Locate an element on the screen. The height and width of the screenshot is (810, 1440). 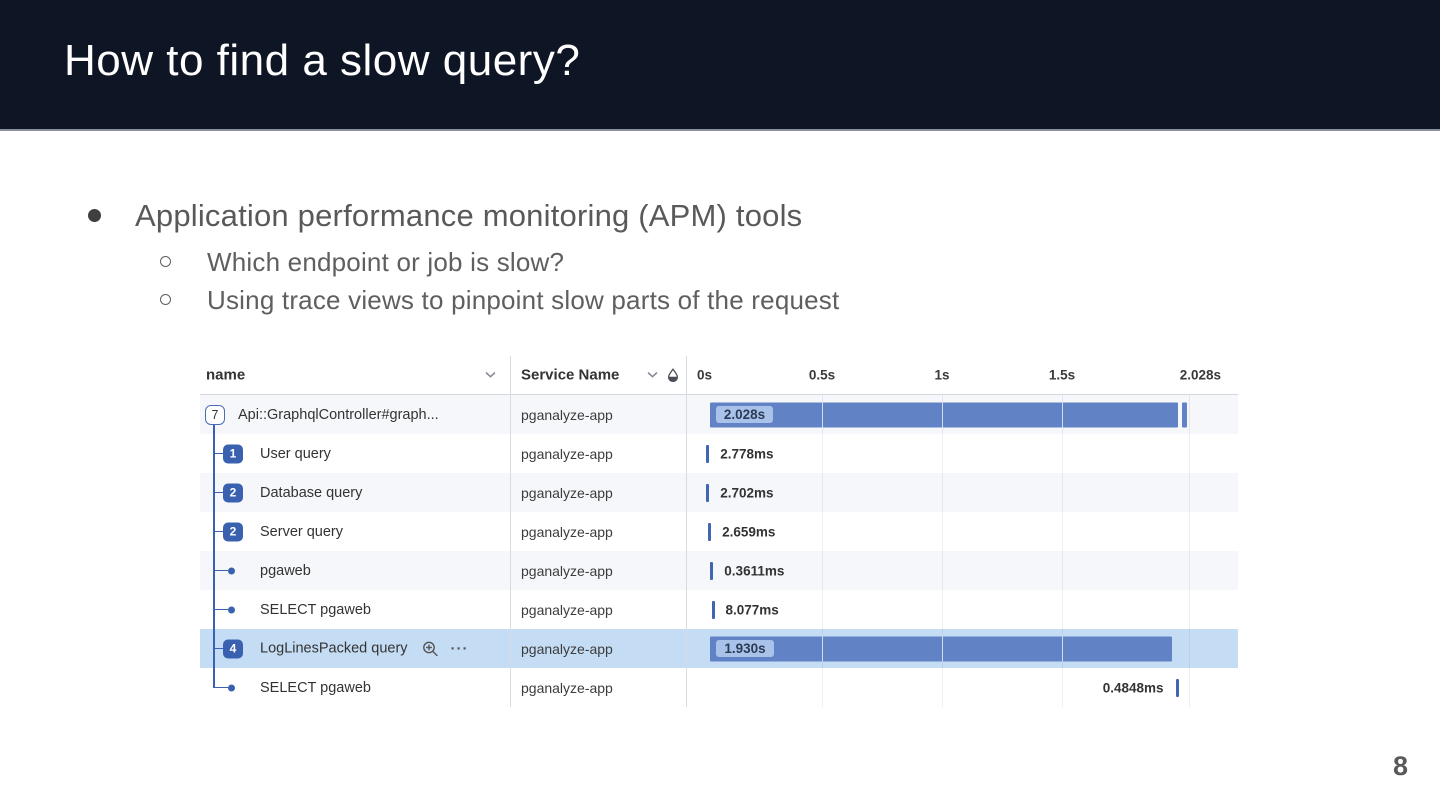
timeline-cell: 2.659ms is located at coordinates (962, 531).